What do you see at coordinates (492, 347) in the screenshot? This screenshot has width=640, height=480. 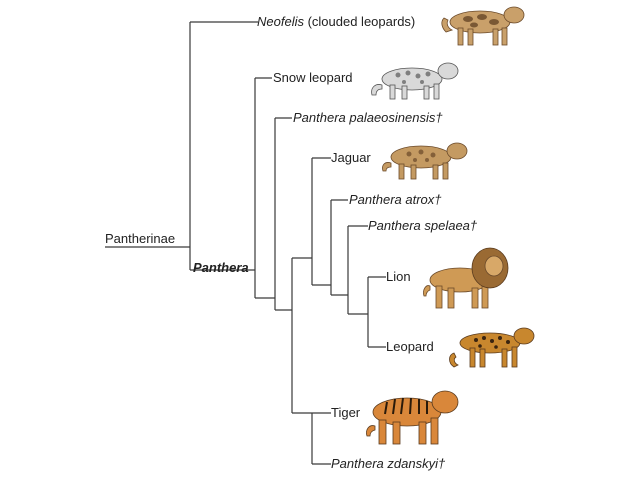 I see `leopard-illustration` at bounding box center [492, 347].